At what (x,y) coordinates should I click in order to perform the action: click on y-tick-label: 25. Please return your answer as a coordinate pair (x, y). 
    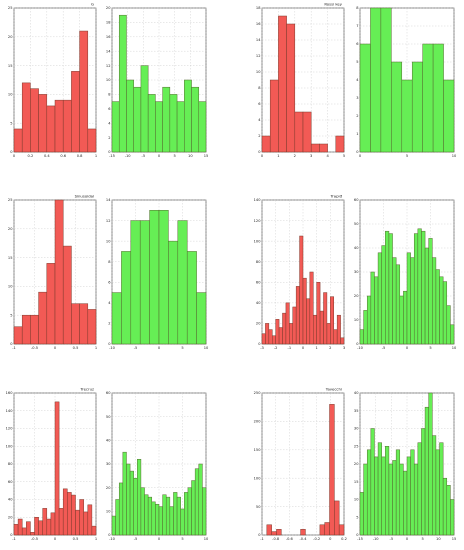
    Looking at the image, I should click on (10, 8).